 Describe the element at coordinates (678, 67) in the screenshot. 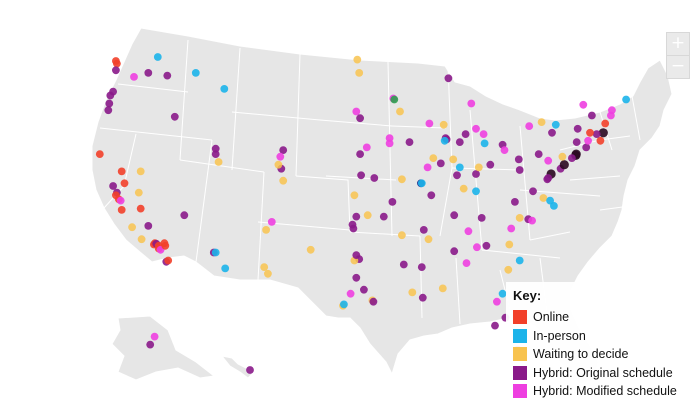

I see `zoom-out-button: −` at that location.